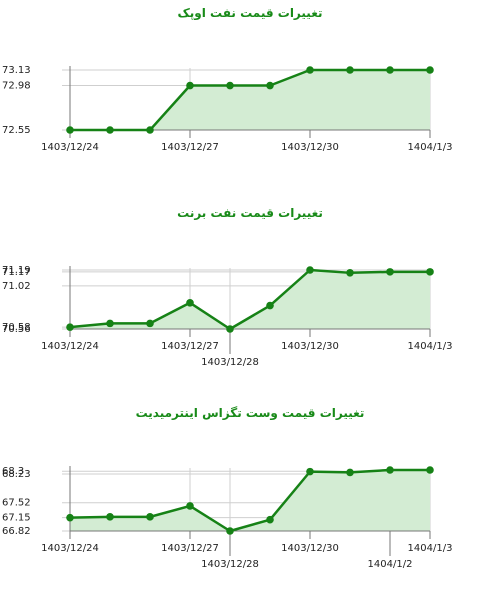  What do you see at coordinates (250, 213) in the screenshot?
I see `chart-title-brent: تغییرات قیمت نفت برنت` at bounding box center [250, 213].